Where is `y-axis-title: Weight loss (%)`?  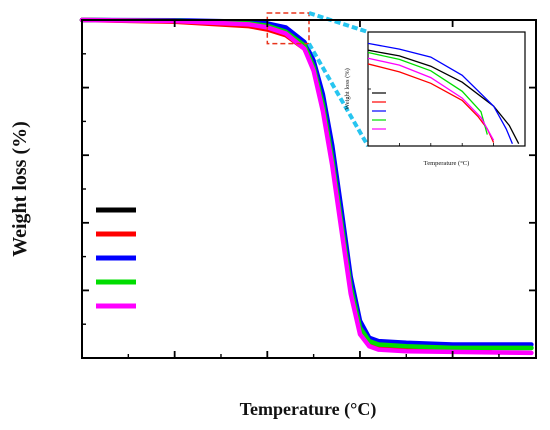
y-axis-title: Weight loss (%) is located at coordinates (20, 189).